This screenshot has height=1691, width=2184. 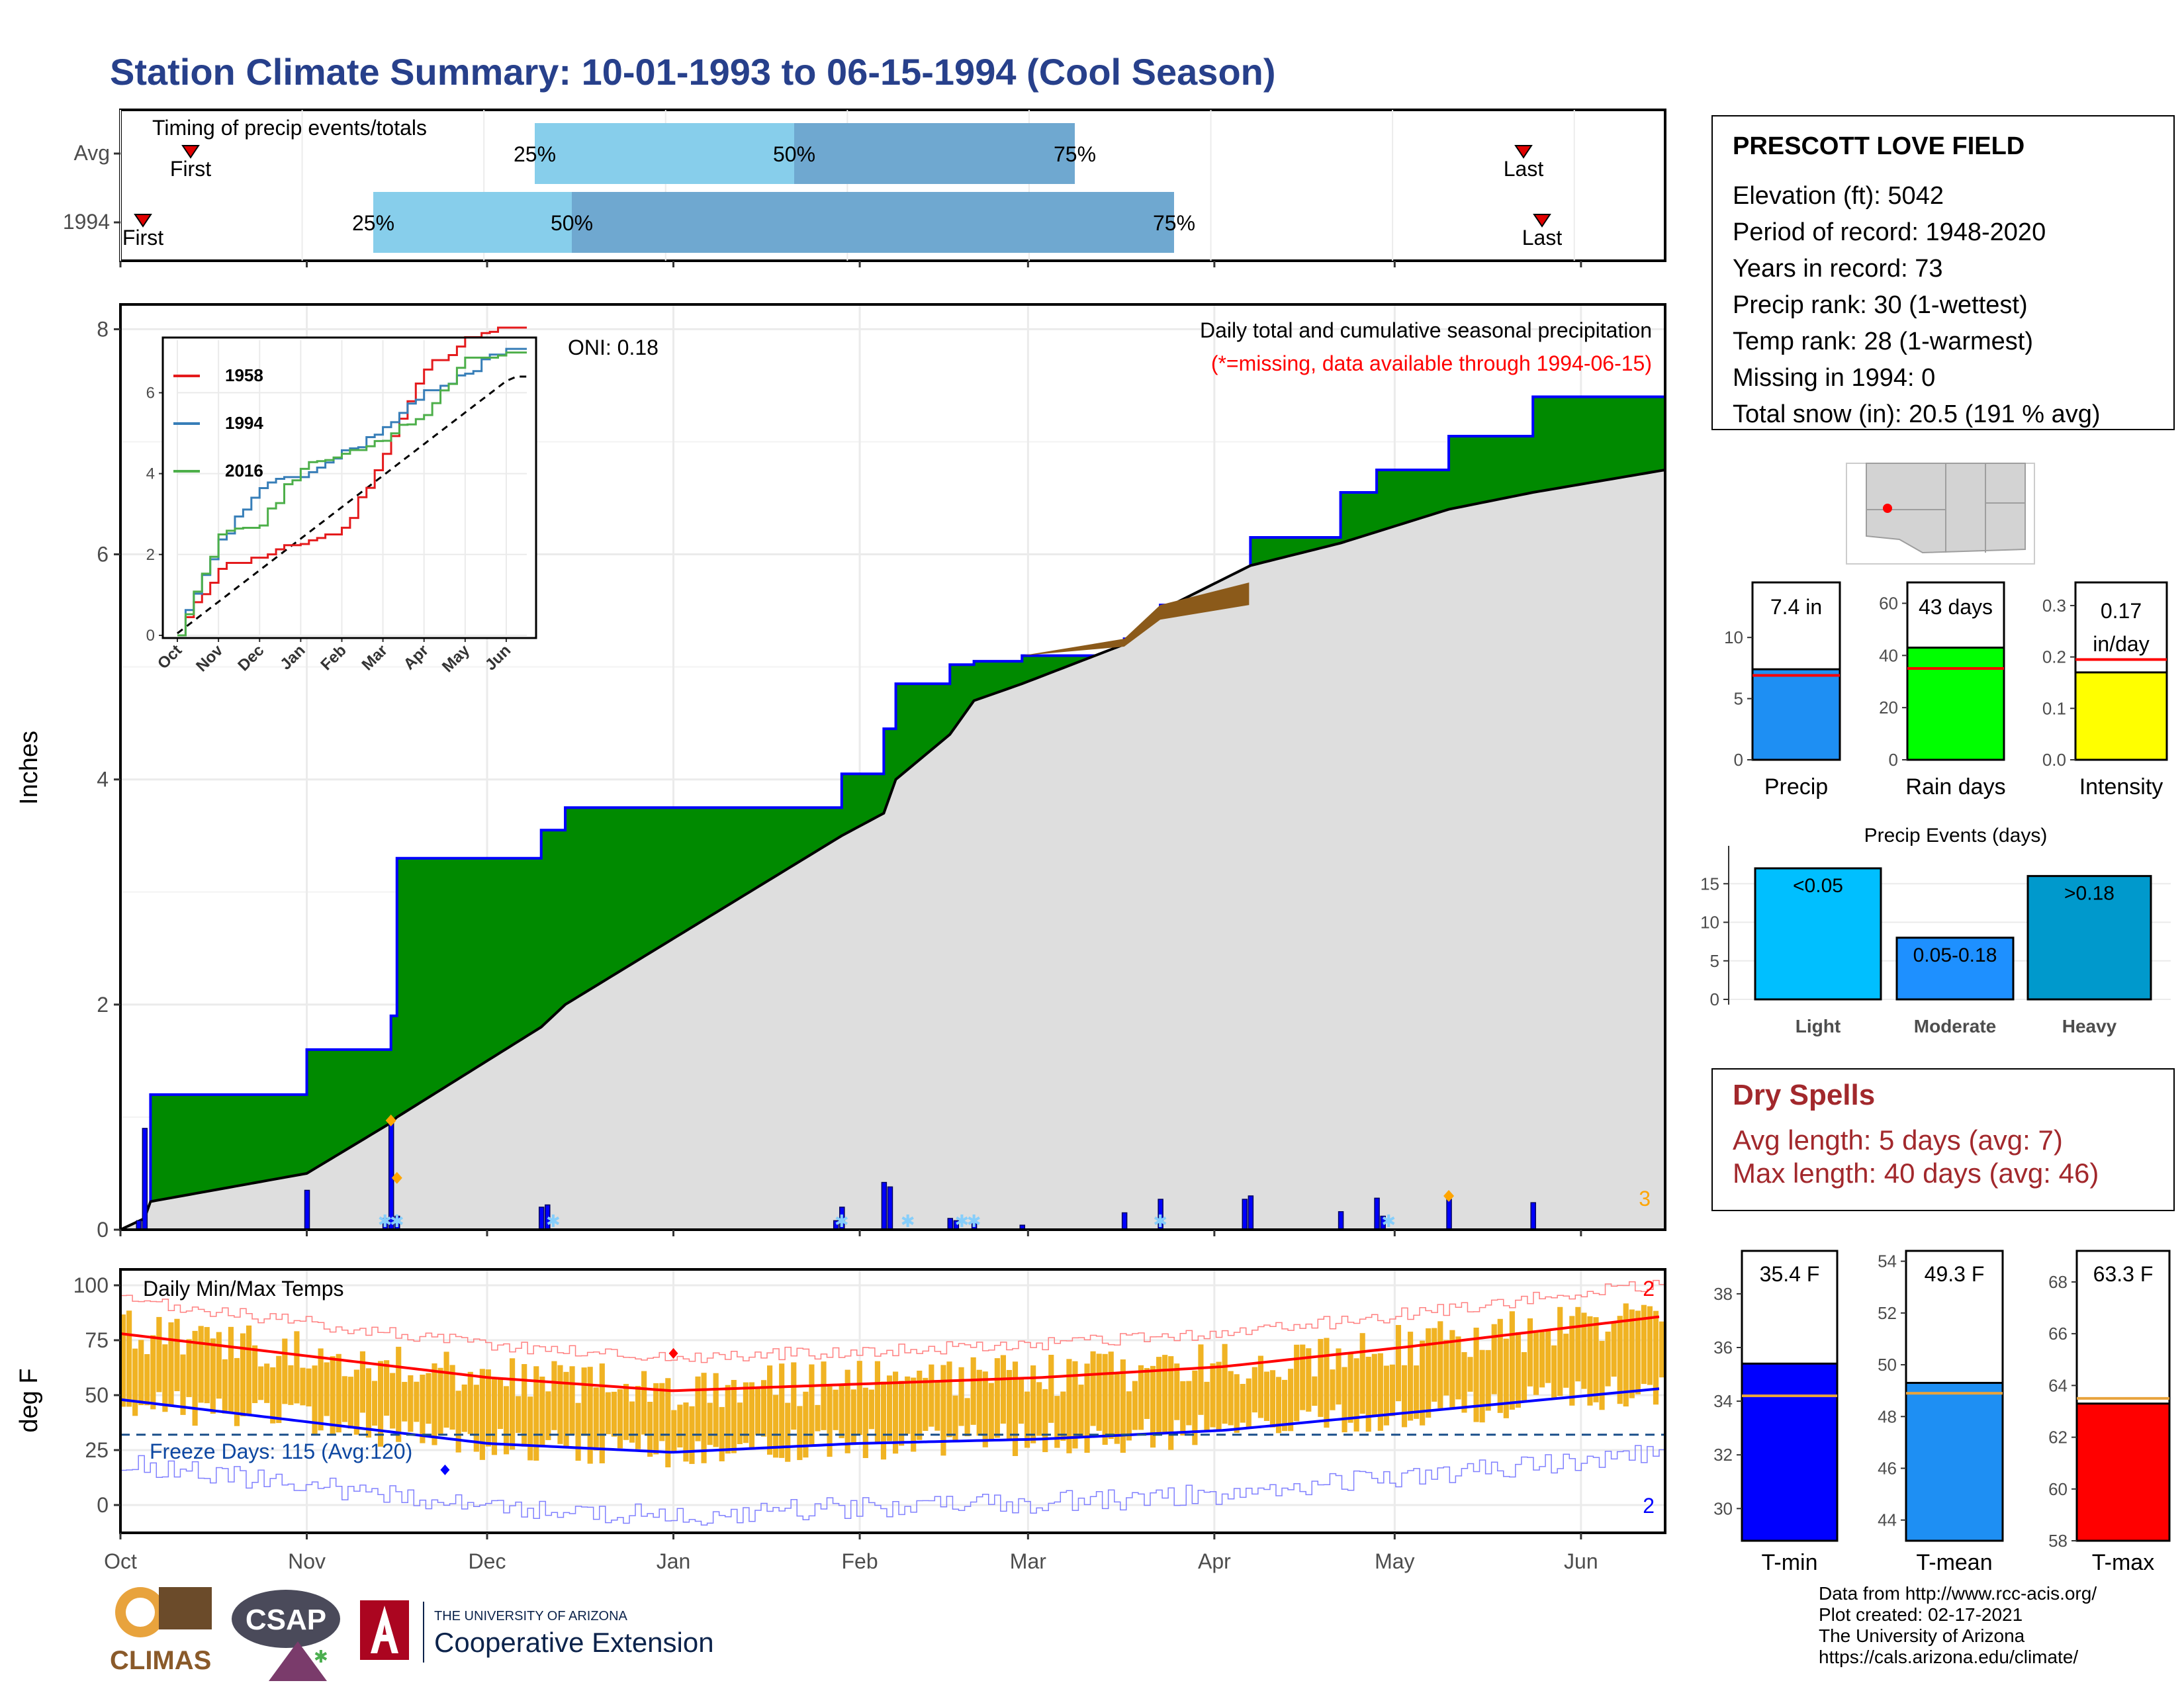 What do you see at coordinates (1790, 1274) in the screenshot?
I see `temp-summary-label: 35.4 F` at bounding box center [1790, 1274].